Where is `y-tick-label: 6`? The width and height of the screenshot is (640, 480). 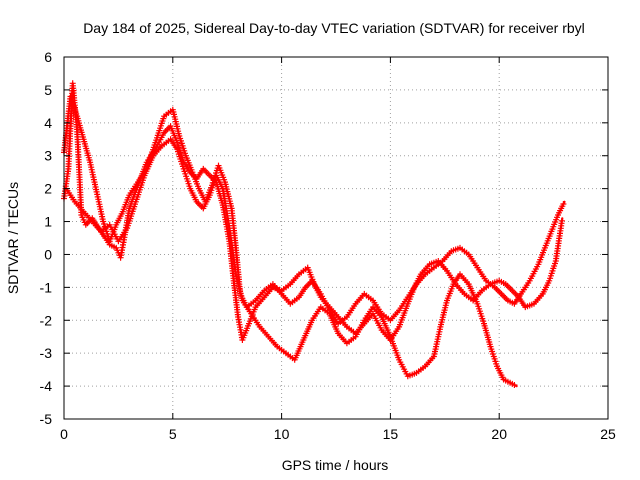 y-tick-label: 6 is located at coordinates (48, 57).